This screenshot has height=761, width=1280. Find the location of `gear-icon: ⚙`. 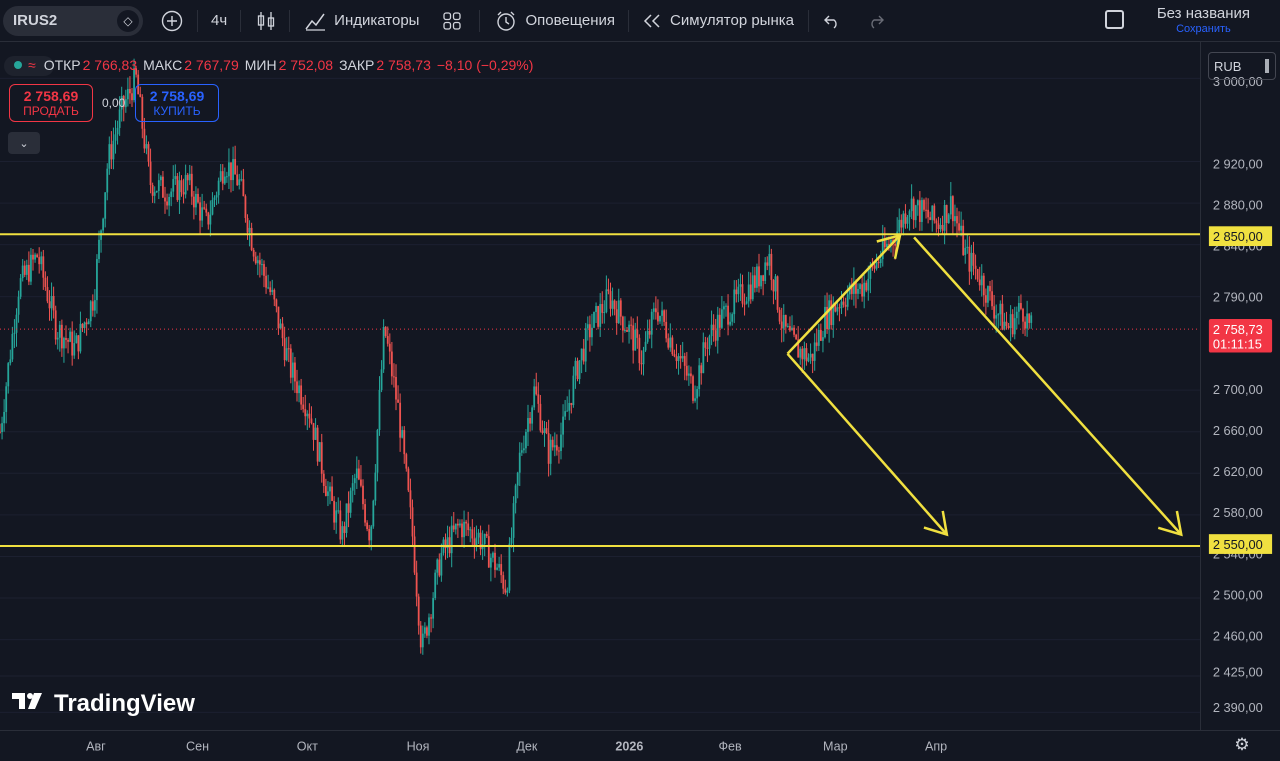

gear-icon: ⚙ is located at coordinates (1242, 745).